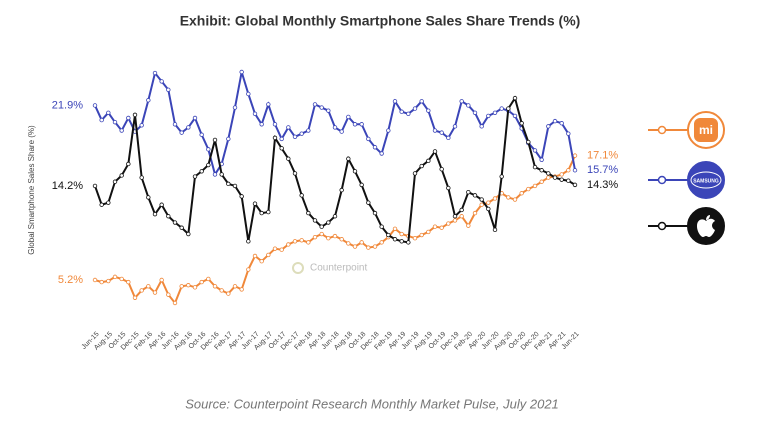  What do you see at coordinates (662, 130) in the screenshot?
I see `legend-marker` at bounding box center [662, 130].